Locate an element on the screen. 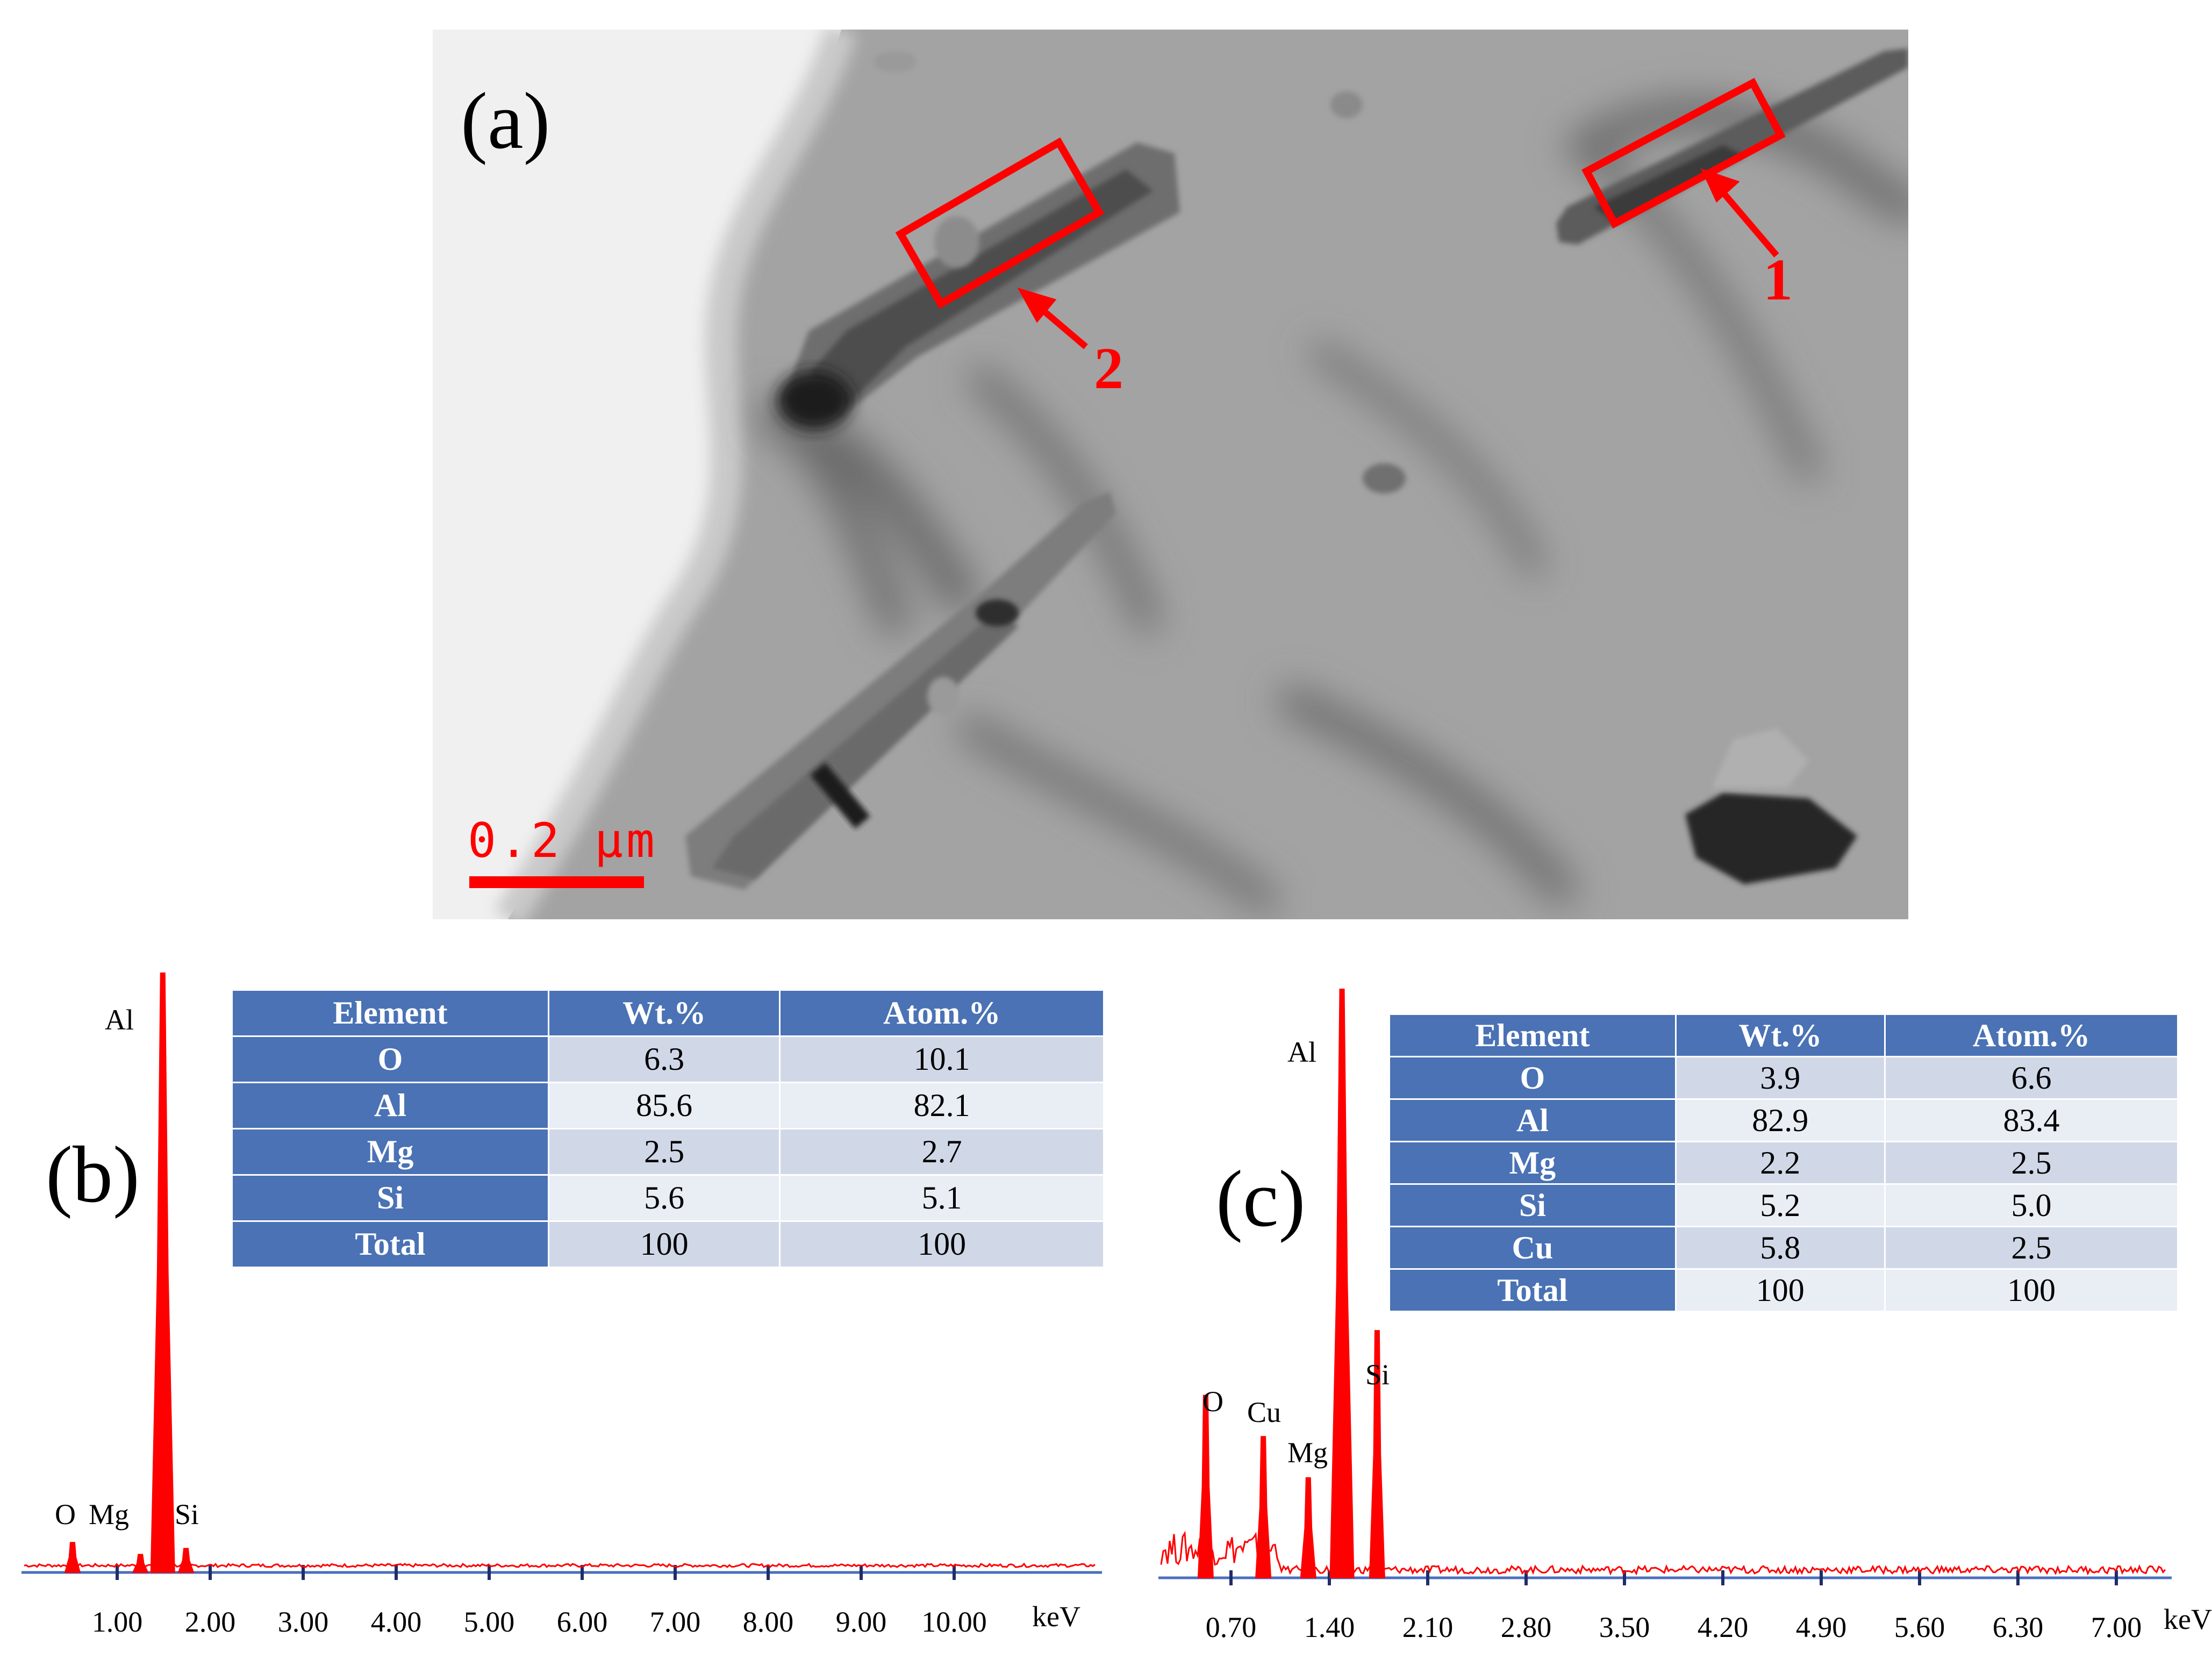 This screenshot has width=2212, height=1659. wt-cell: 2.2 is located at coordinates (1780, 1163).